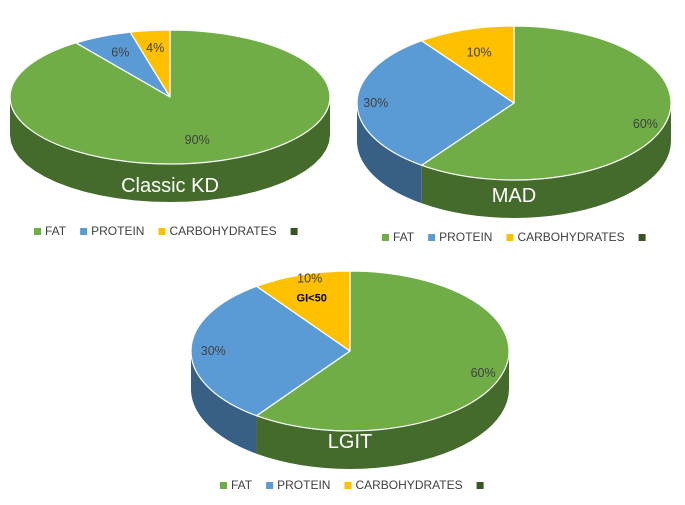 Image resolution: width=685 pixels, height=505 pixels. I want to click on classic-kd-legend: FAT PROTEIN CARBOHYDRATES, so click(166, 231).